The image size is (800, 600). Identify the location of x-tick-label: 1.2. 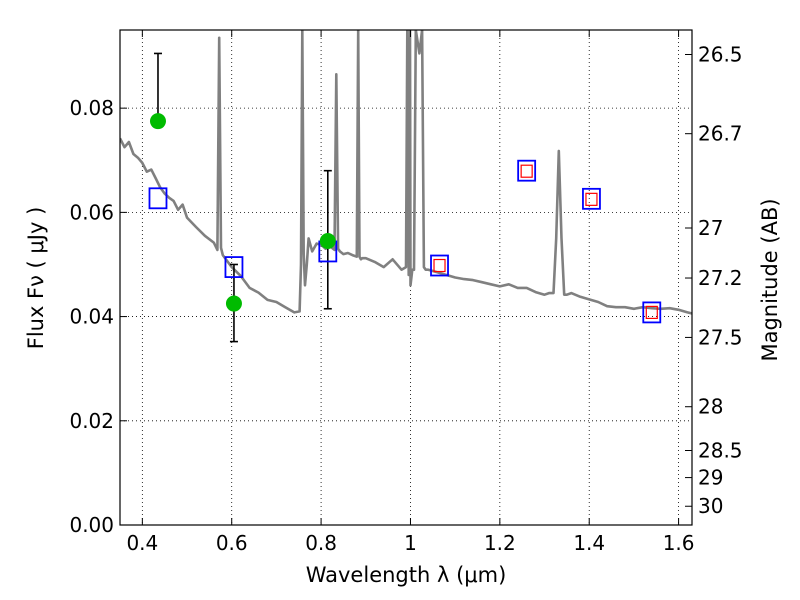
(500, 543).